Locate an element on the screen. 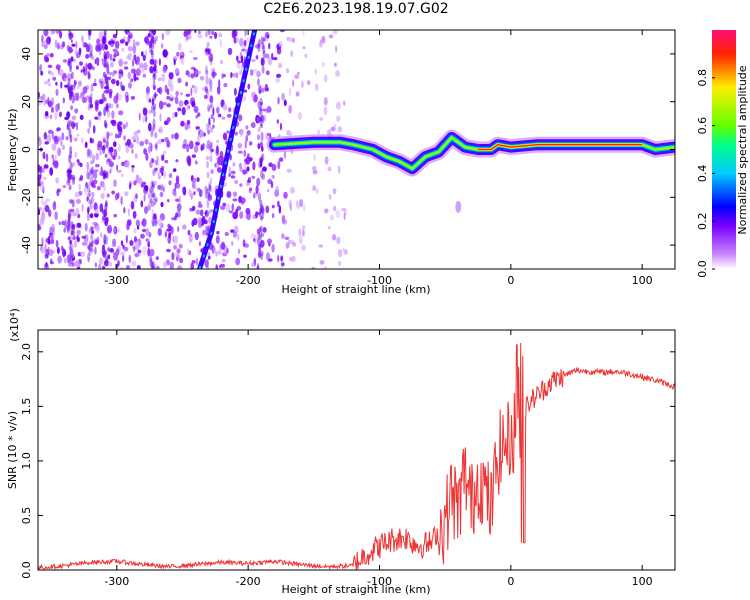 The image size is (750, 600). chart-title: C2E6.2023.198.19.07.G02 is located at coordinates (356, 9).